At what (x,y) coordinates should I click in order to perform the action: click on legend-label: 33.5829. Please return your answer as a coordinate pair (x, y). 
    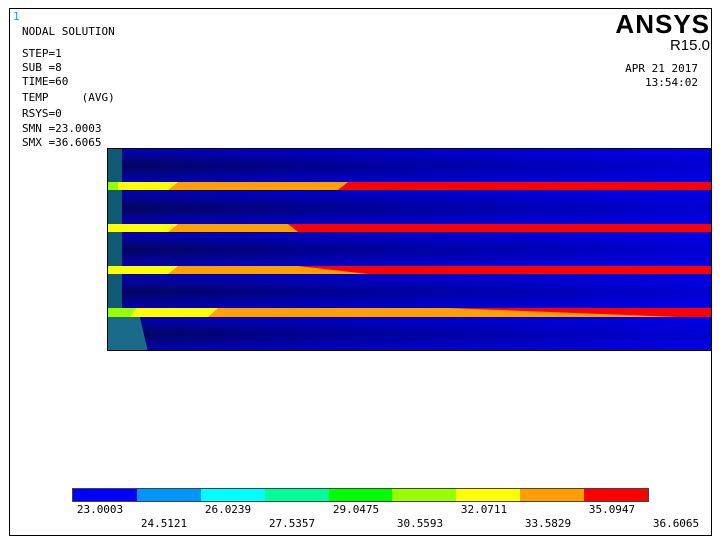
    Looking at the image, I should click on (548, 523).